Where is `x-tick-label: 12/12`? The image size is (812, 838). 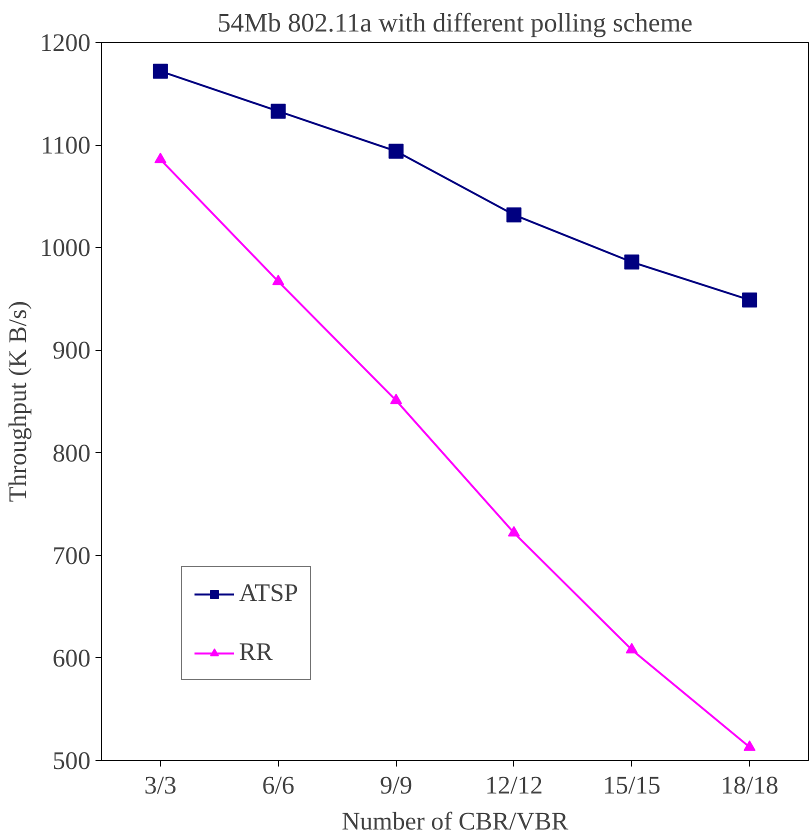
x-tick-label: 12/12 is located at coordinates (514, 786).